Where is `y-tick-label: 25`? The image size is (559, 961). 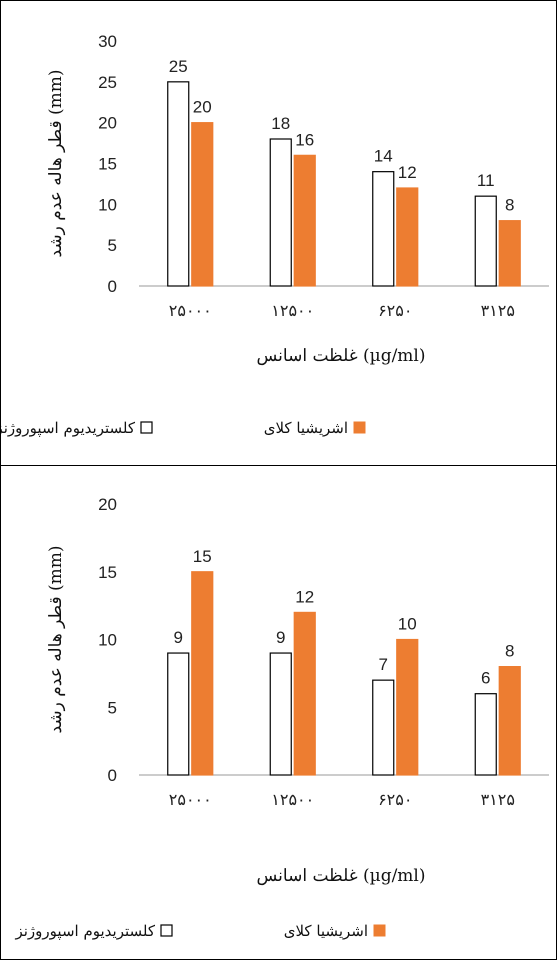 y-tick-label: 25 is located at coordinates (107, 82).